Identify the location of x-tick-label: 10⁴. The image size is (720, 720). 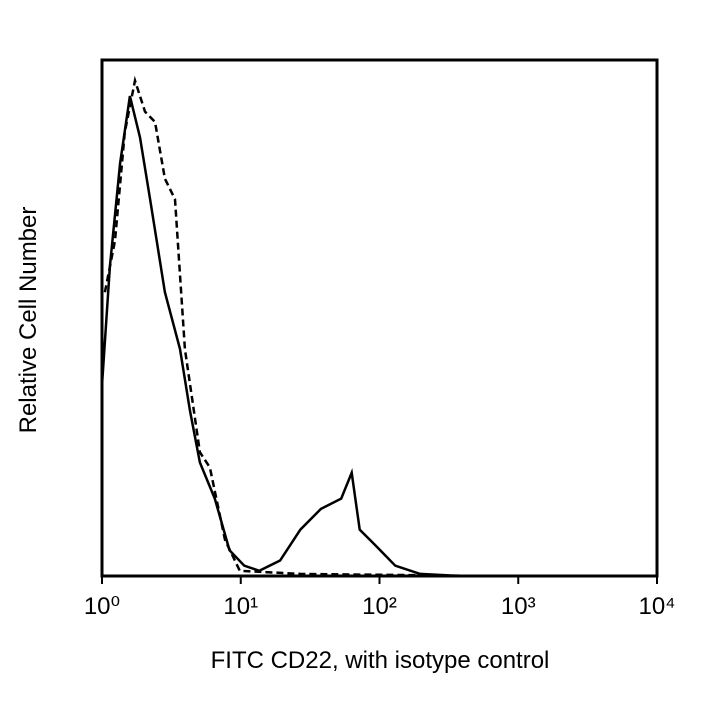
(656, 606).